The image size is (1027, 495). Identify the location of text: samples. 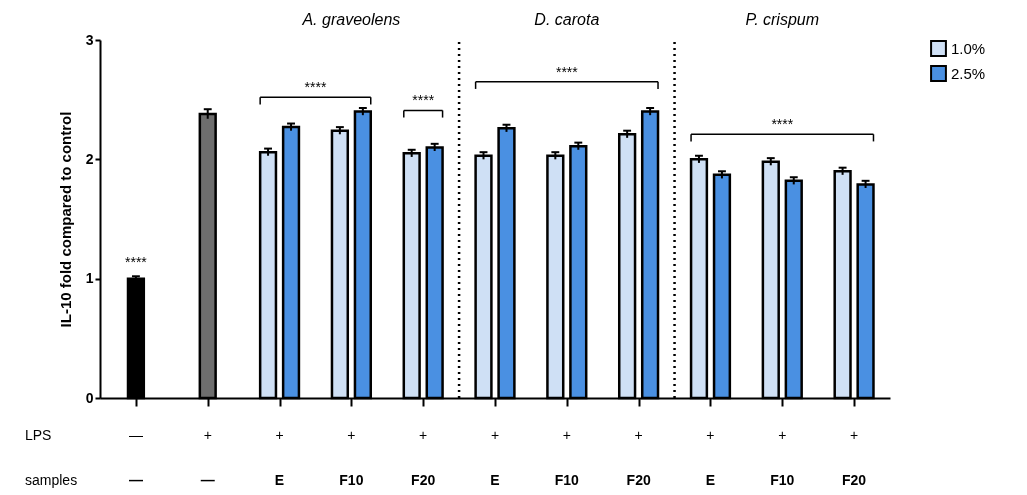
(51, 480).